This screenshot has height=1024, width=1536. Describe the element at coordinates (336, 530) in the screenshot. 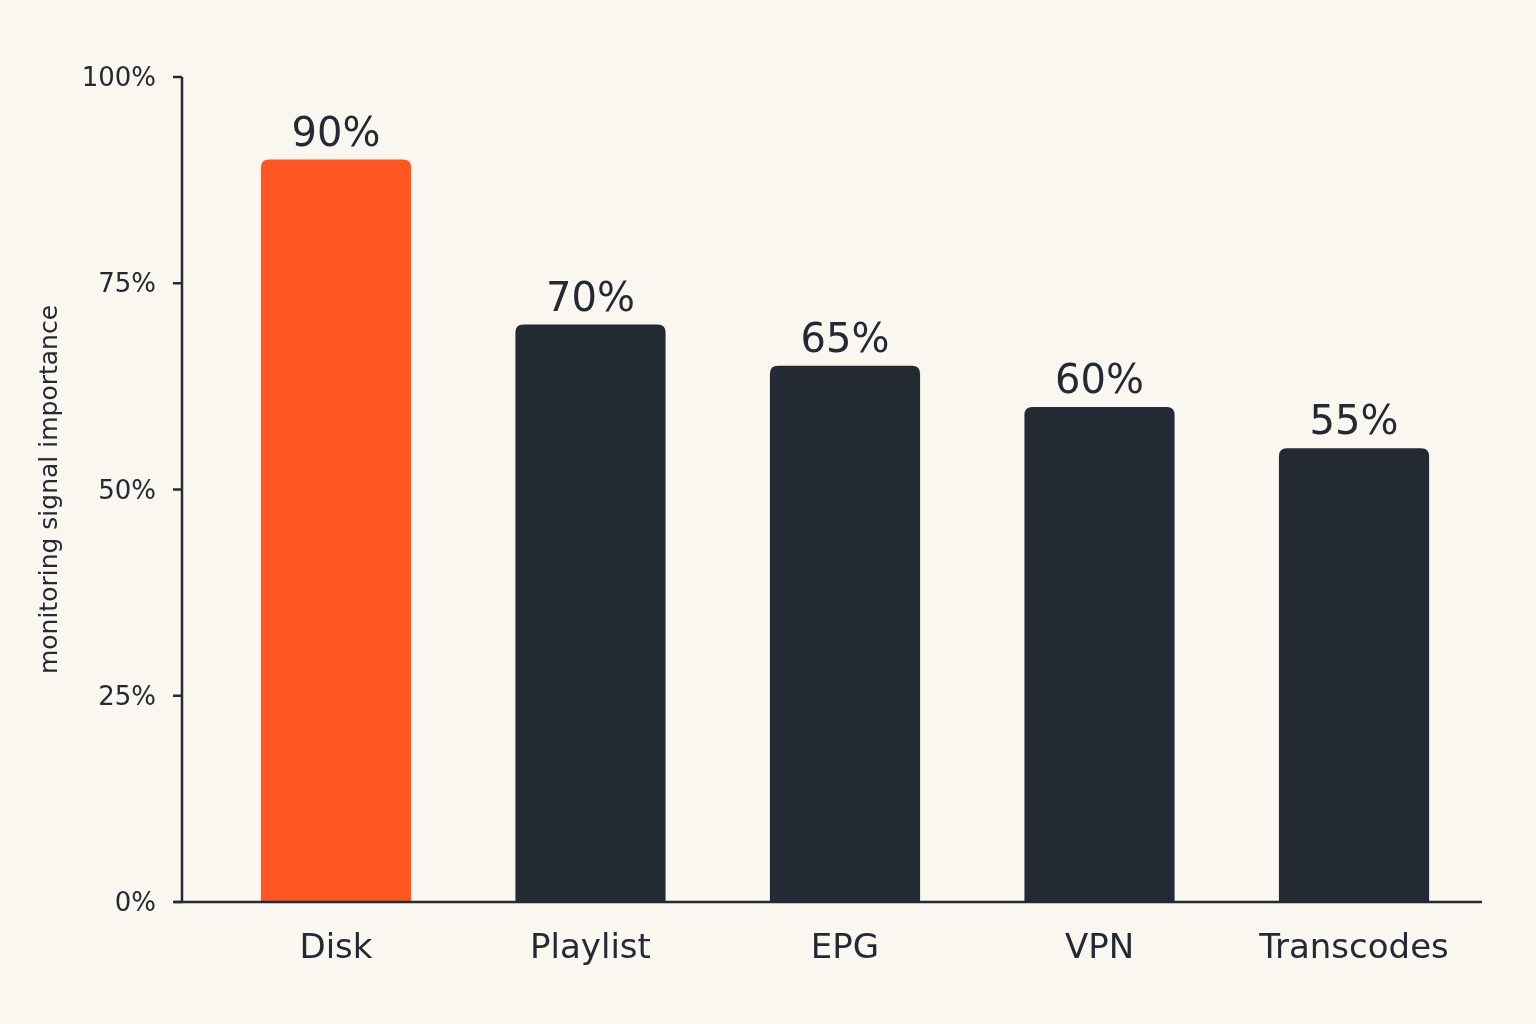

I see `bar` at that location.